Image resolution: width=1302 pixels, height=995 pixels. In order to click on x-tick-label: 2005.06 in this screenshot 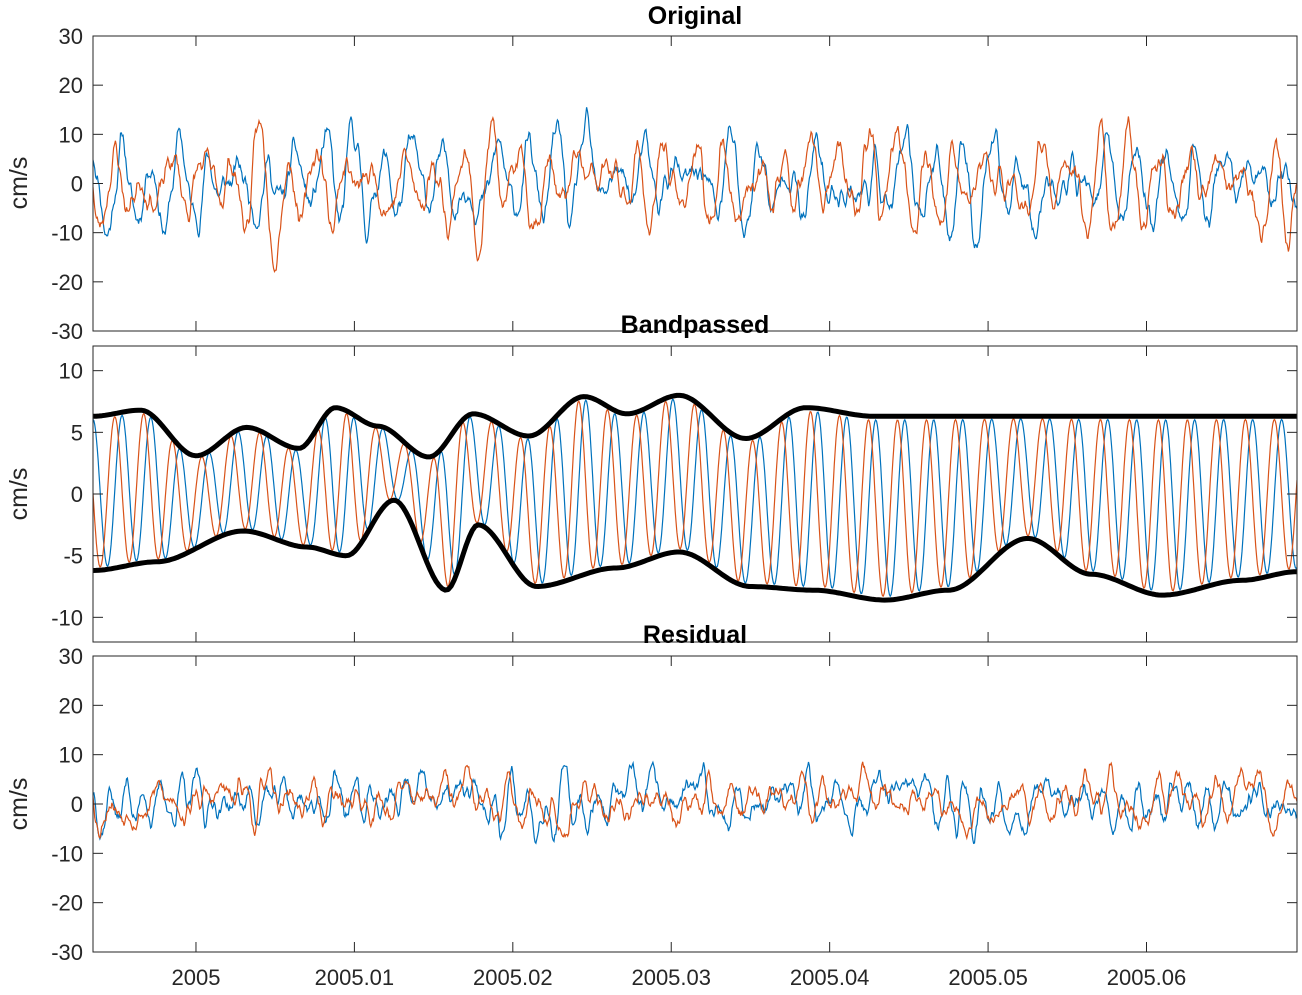, I will do `click(1147, 977)`.